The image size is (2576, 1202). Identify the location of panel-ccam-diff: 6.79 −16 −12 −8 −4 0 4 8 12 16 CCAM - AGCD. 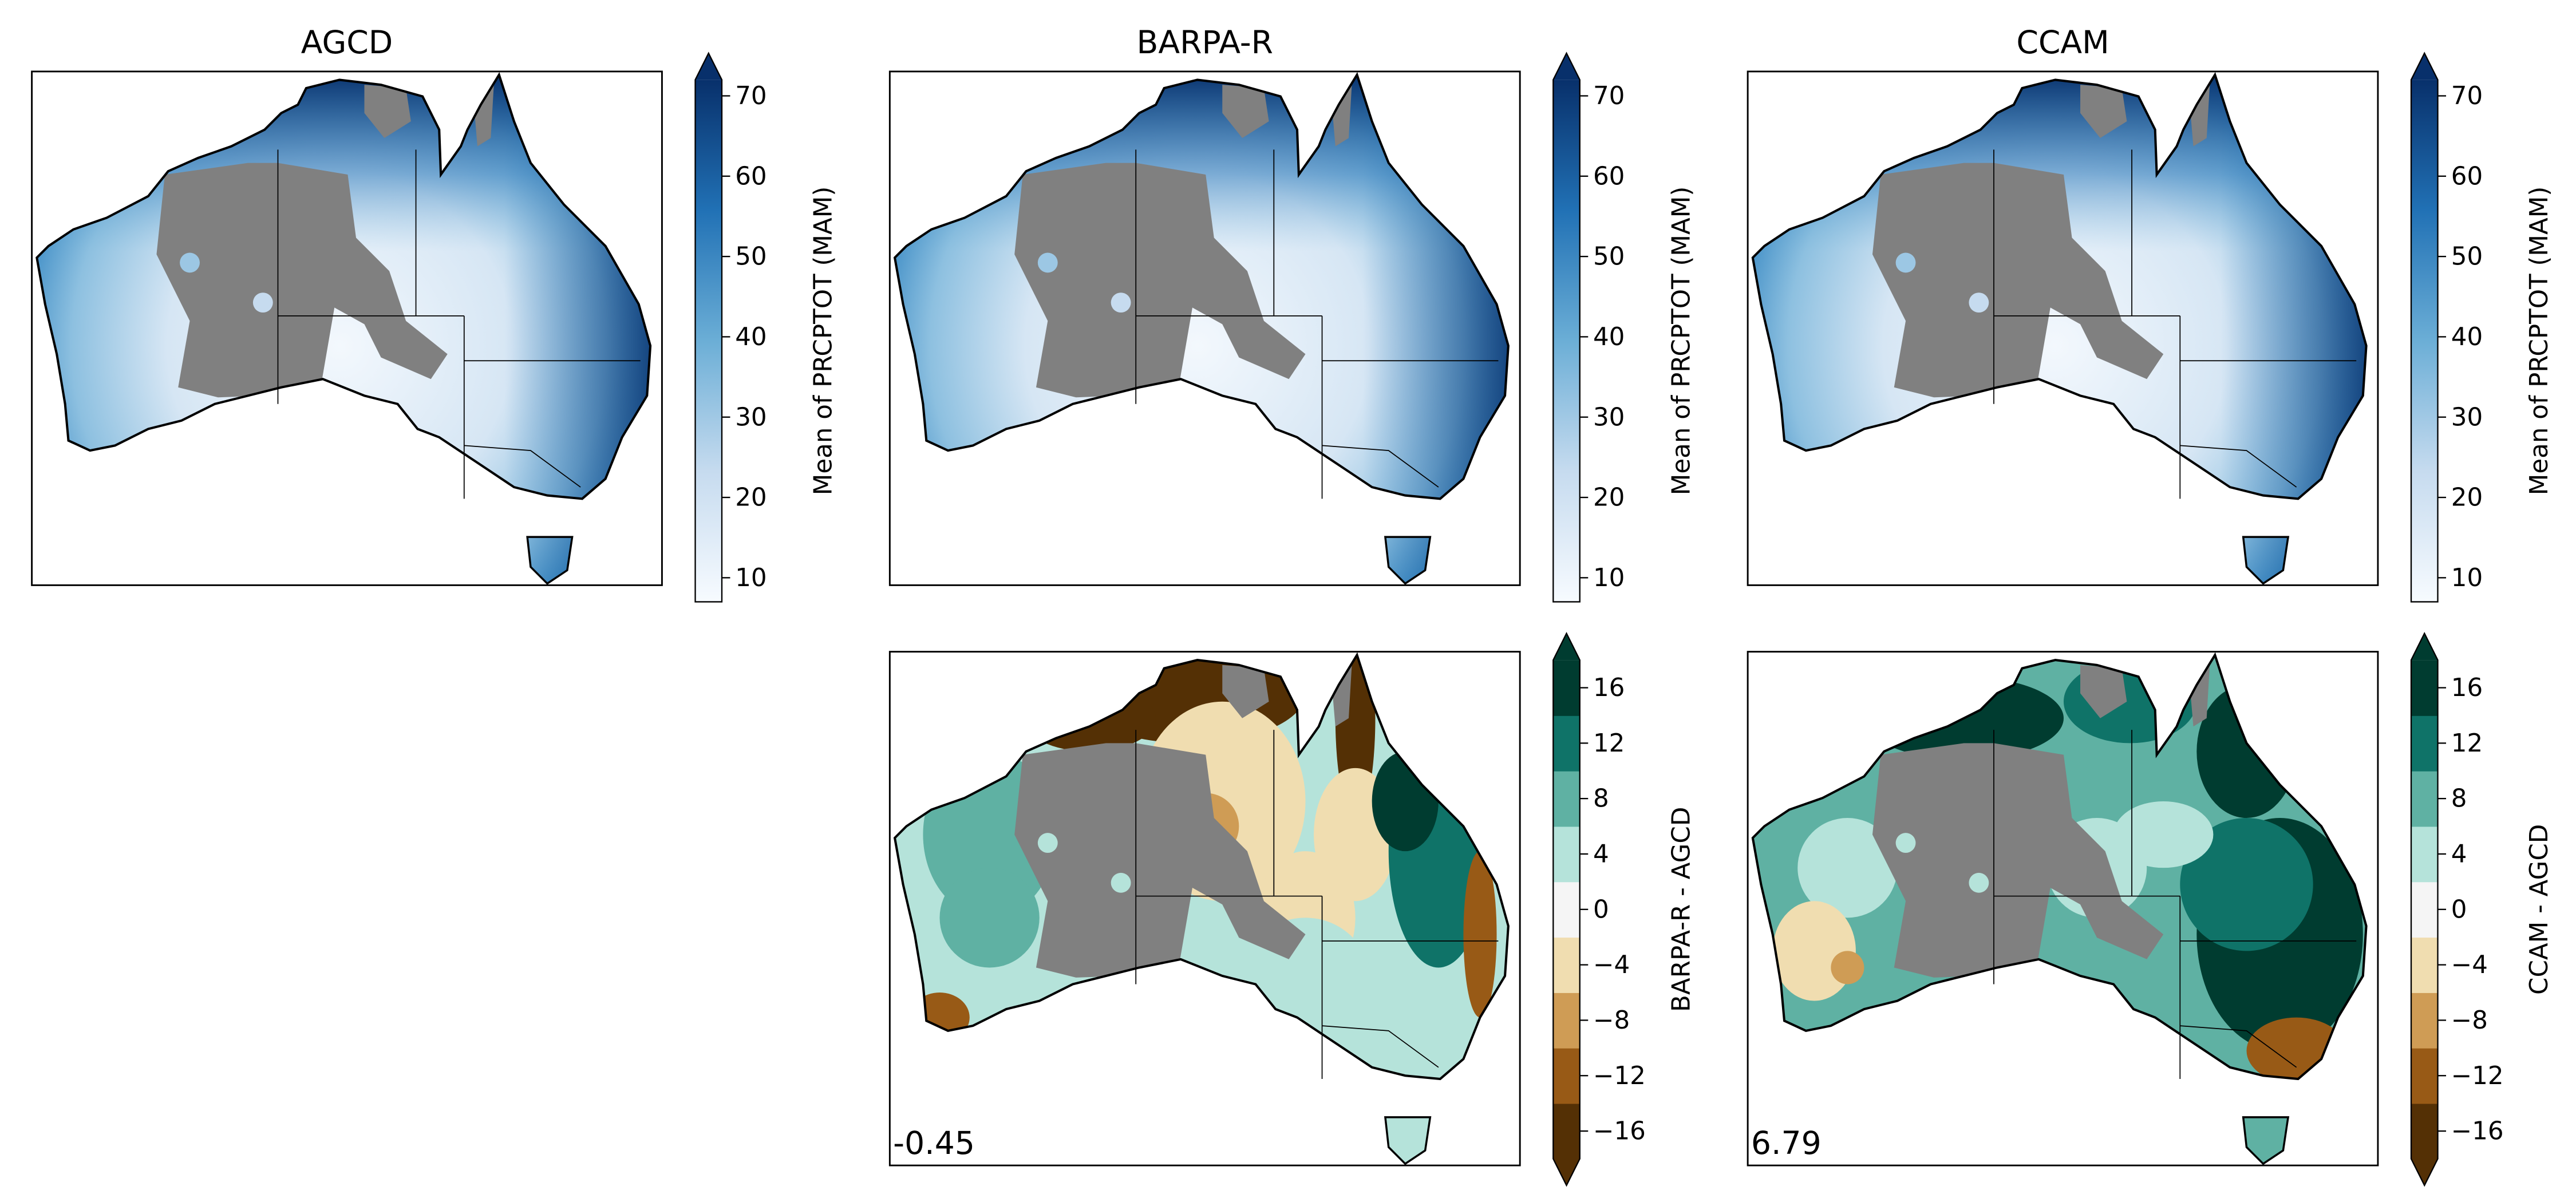
(2150, 910).